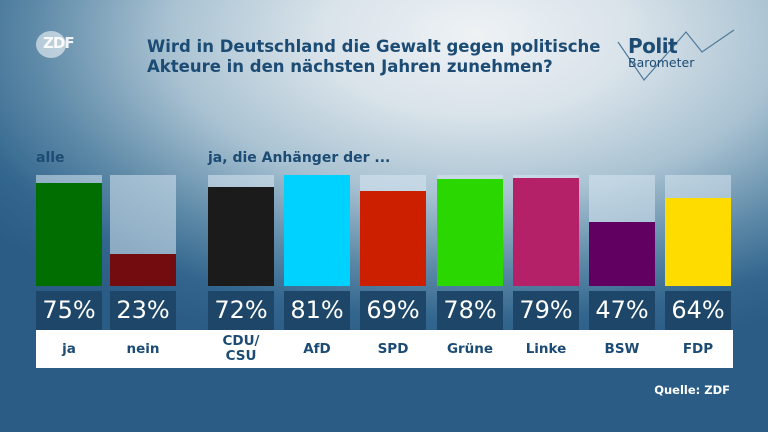  What do you see at coordinates (653, 46) in the screenshot?
I see `politbarometer-logo-polit: Polit` at bounding box center [653, 46].